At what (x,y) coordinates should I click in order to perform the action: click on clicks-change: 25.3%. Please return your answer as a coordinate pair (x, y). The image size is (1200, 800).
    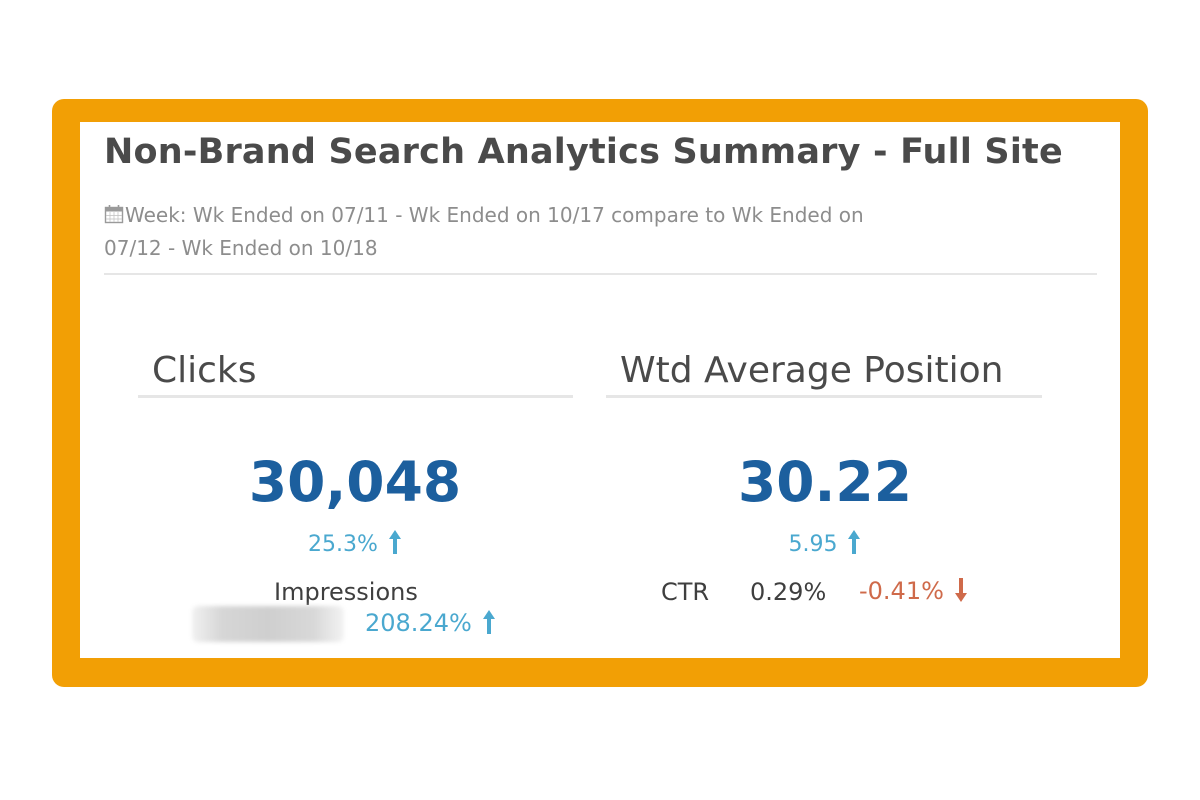
    Looking at the image, I should click on (355, 545).